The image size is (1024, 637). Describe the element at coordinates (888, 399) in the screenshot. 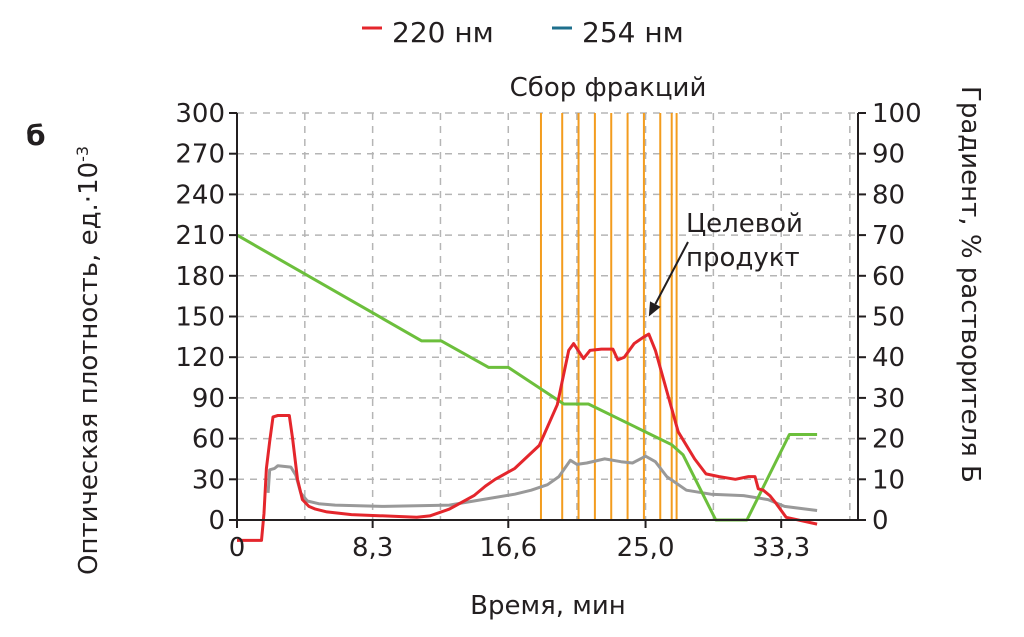

I see `y-right-tick-label: 30` at that location.